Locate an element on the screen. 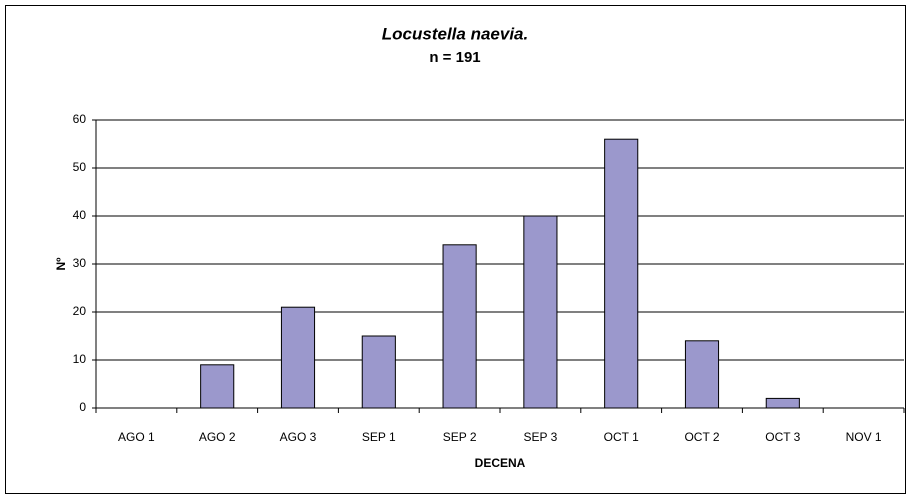 This screenshot has width=911, height=500. x-tick-label: SEP 3 is located at coordinates (540, 437).